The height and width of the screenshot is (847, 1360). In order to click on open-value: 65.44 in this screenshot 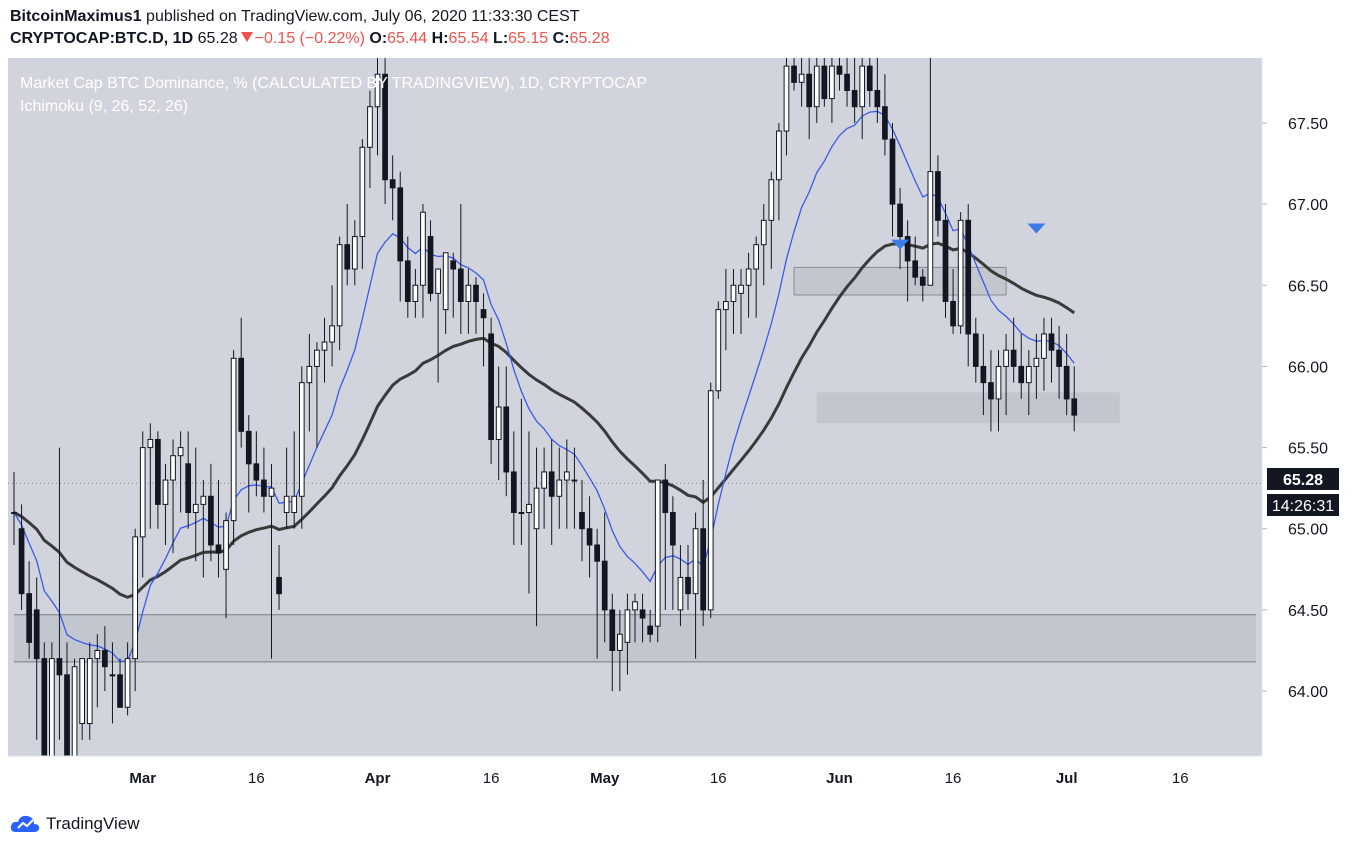, I will do `click(407, 38)`.